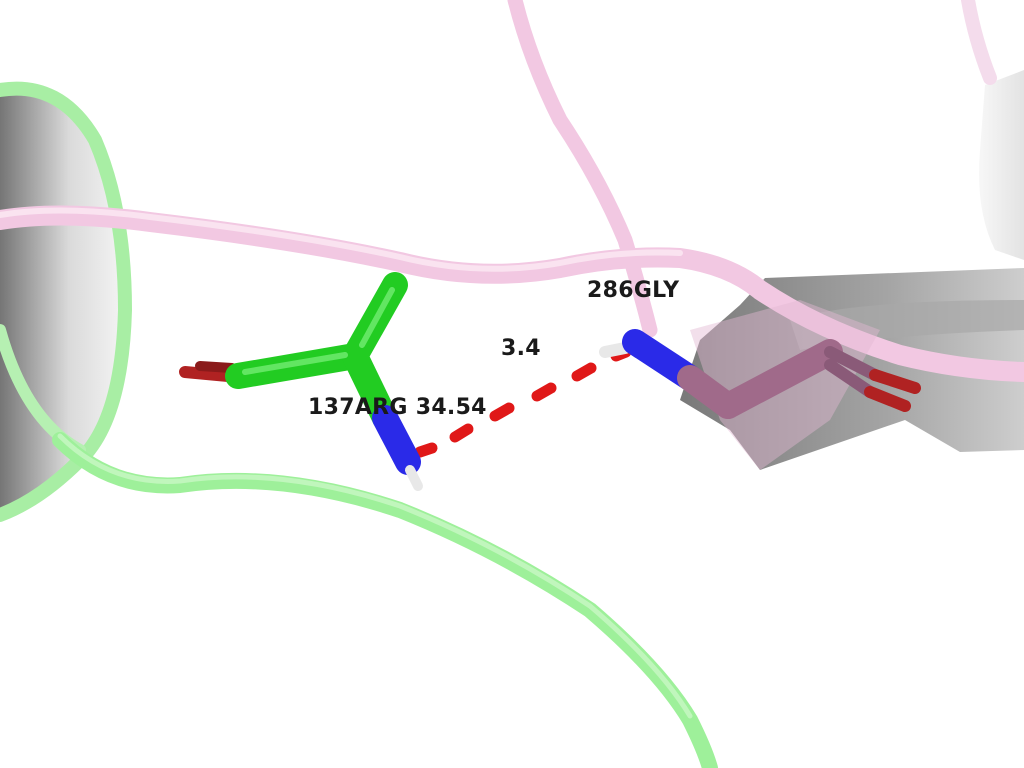  I want to click on gly-286-sticks, so click(760, 374).